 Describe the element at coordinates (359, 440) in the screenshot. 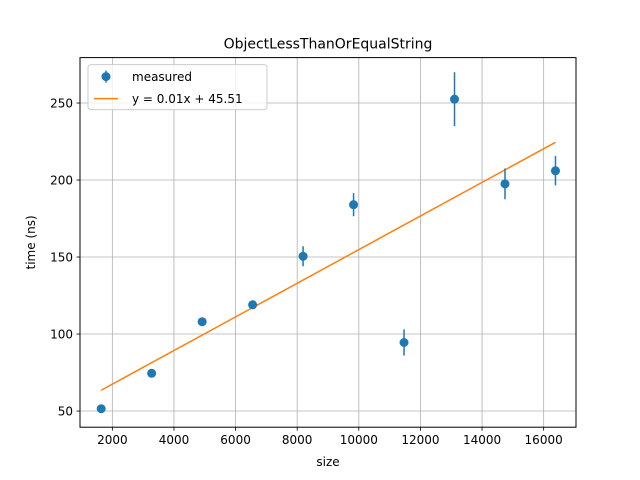

I see `x-tick-label: 10000` at that location.